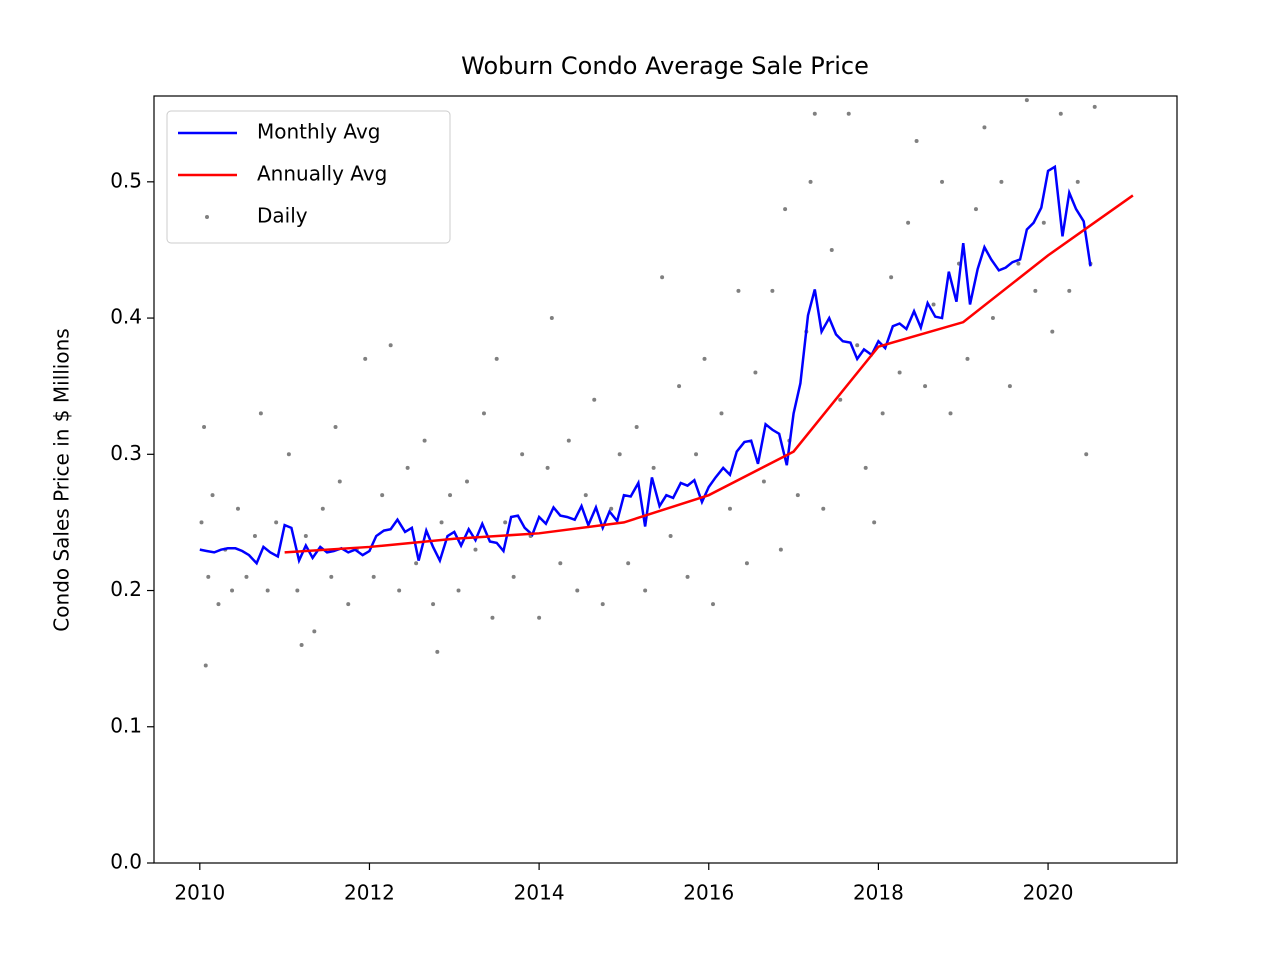 This screenshot has height=964, width=1280. Describe the element at coordinates (878, 893) in the screenshot. I see `x-tick-label: 2018` at that location.